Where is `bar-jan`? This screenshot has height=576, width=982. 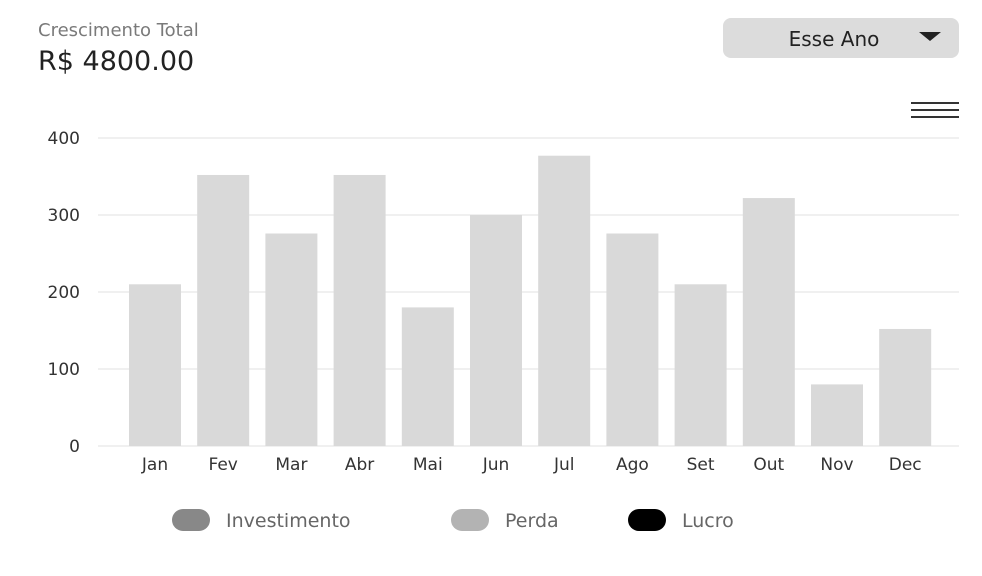
bar-jan is located at coordinates (155, 365).